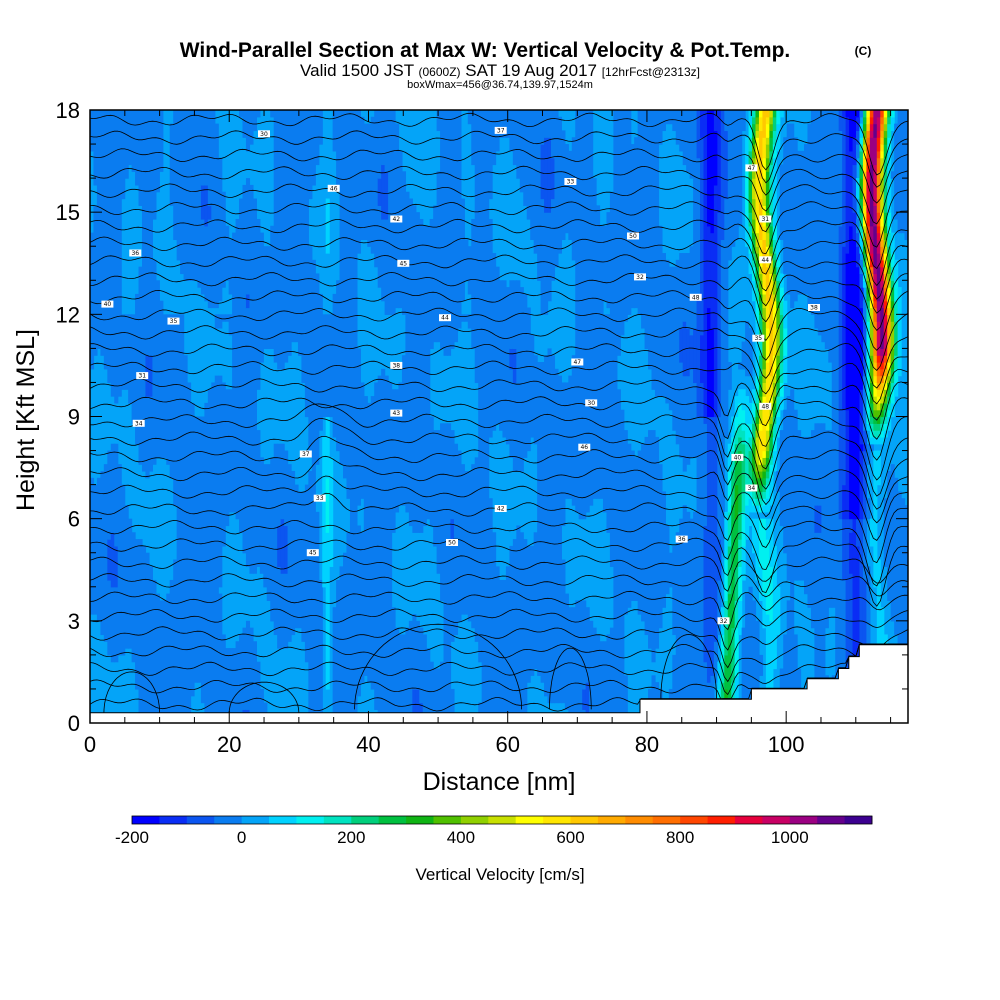 Image resolution: width=1000 pixels, height=1000 pixels. What do you see at coordinates (724, 621) in the screenshot?
I see `contour-label: 32` at bounding box center [724, 621].